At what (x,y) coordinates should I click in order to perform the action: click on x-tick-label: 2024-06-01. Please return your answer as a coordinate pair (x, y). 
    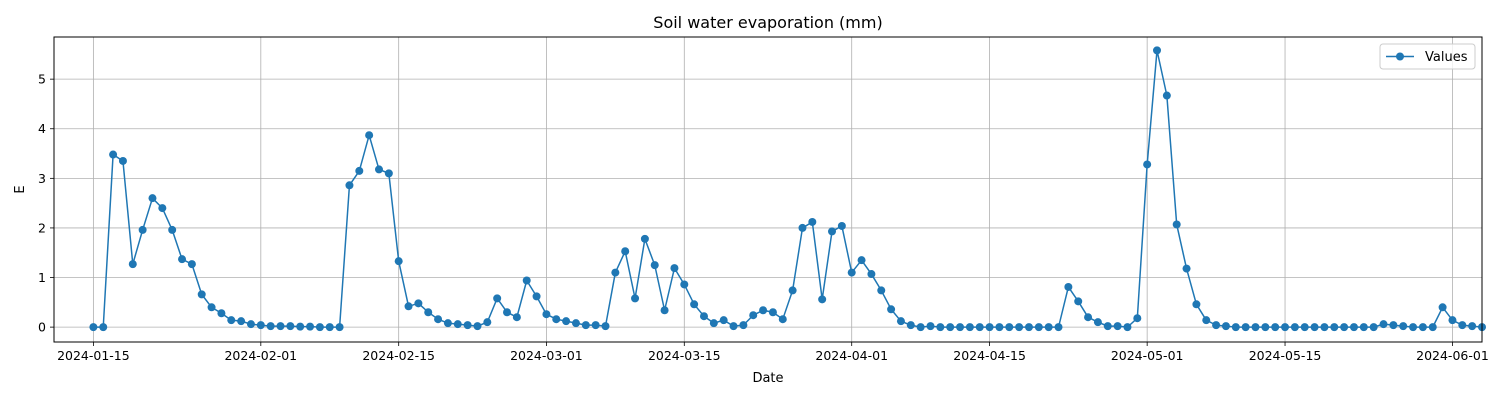
    Looking at the image, I should click on (1452, 355).